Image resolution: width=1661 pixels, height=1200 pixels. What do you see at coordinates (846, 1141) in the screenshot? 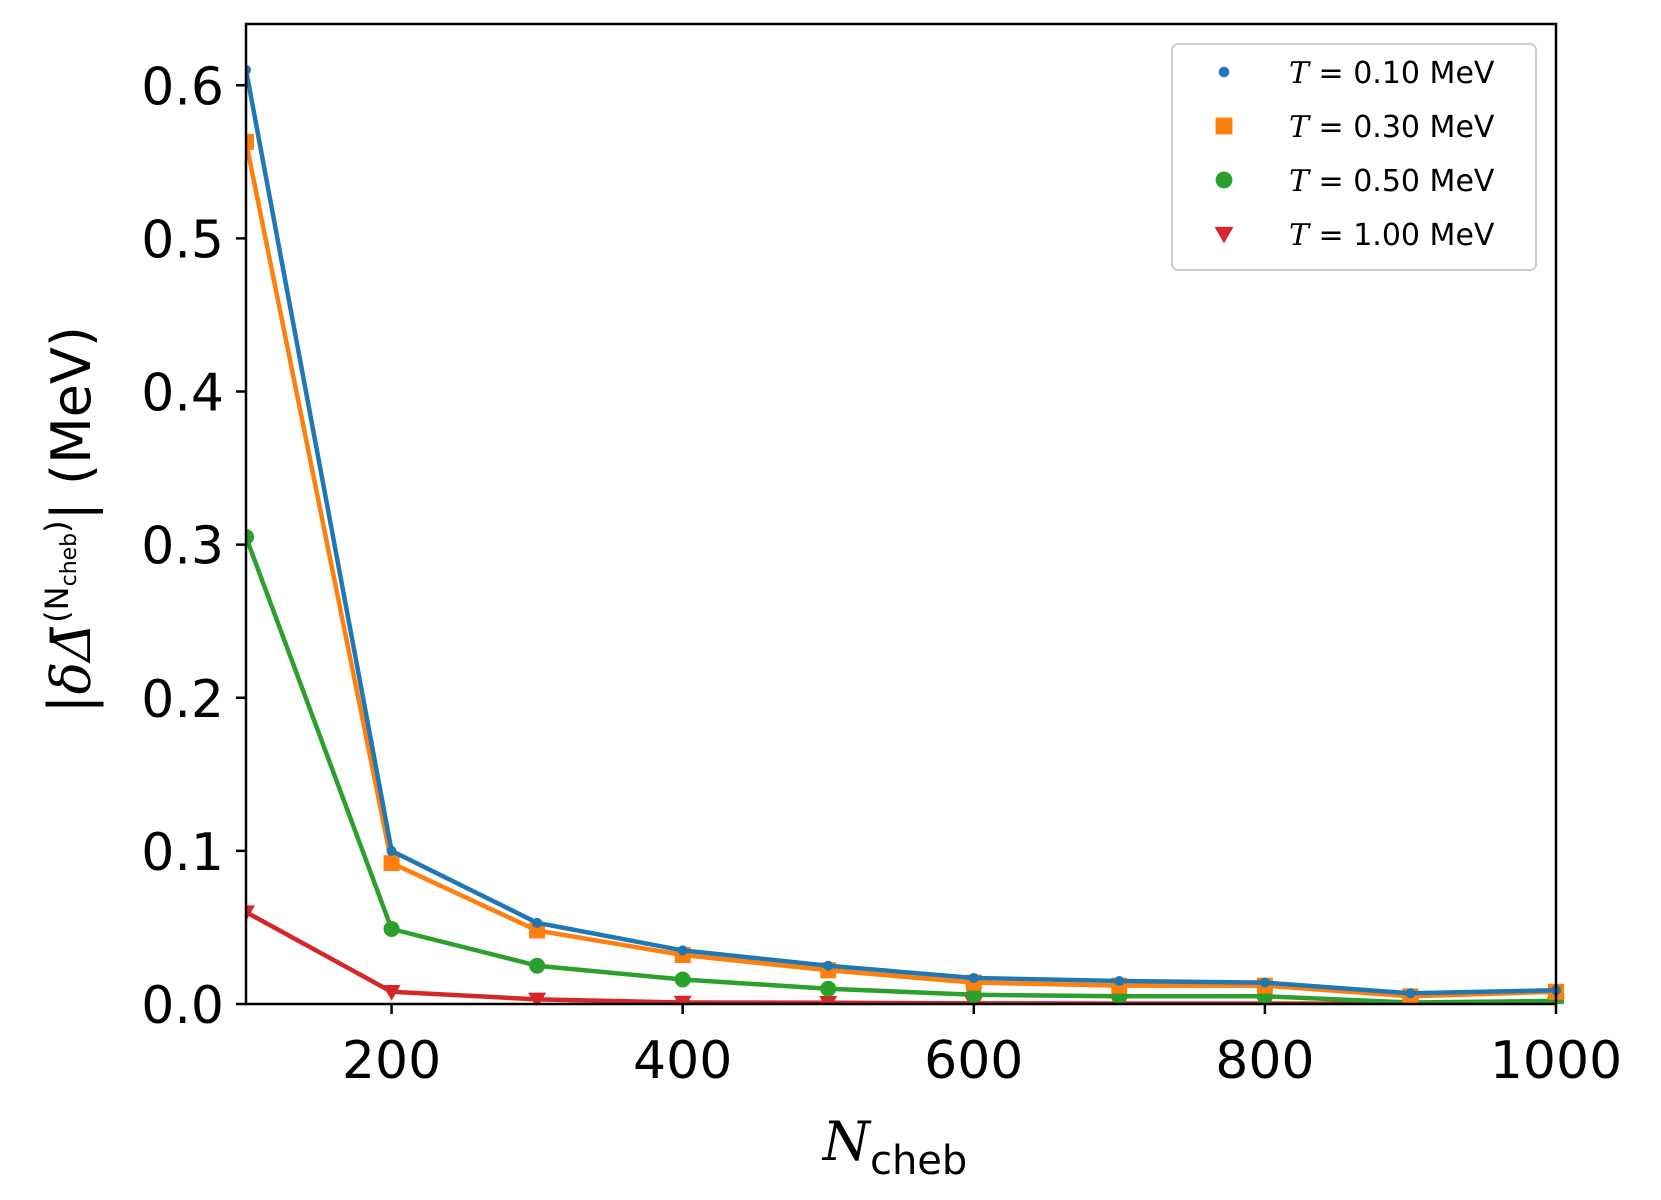
I see `x-axis-label-main: N` at bounding box center [846, 1141].